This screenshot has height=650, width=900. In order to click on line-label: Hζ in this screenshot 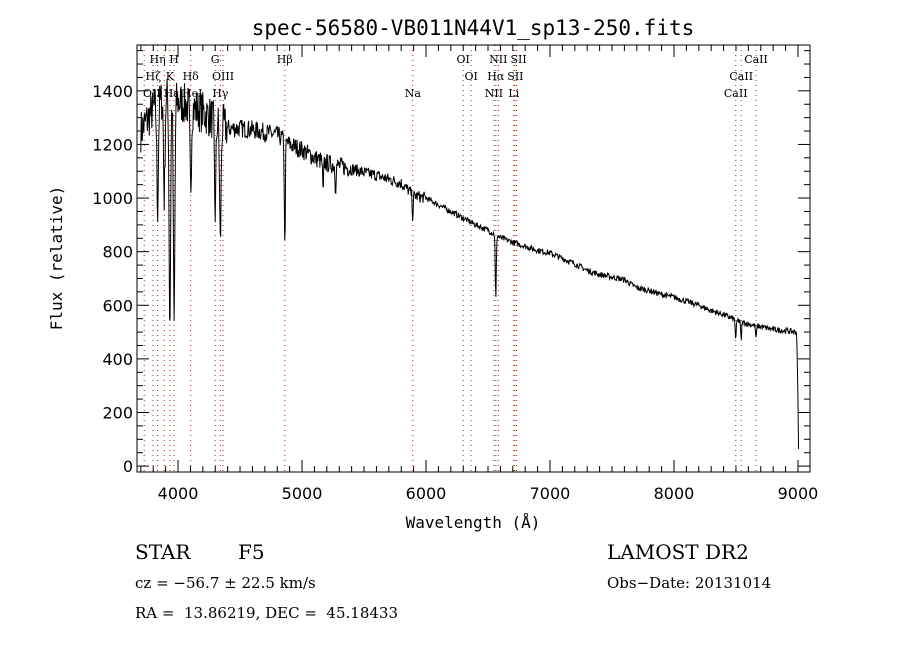, I will do `click(154, 76)`.